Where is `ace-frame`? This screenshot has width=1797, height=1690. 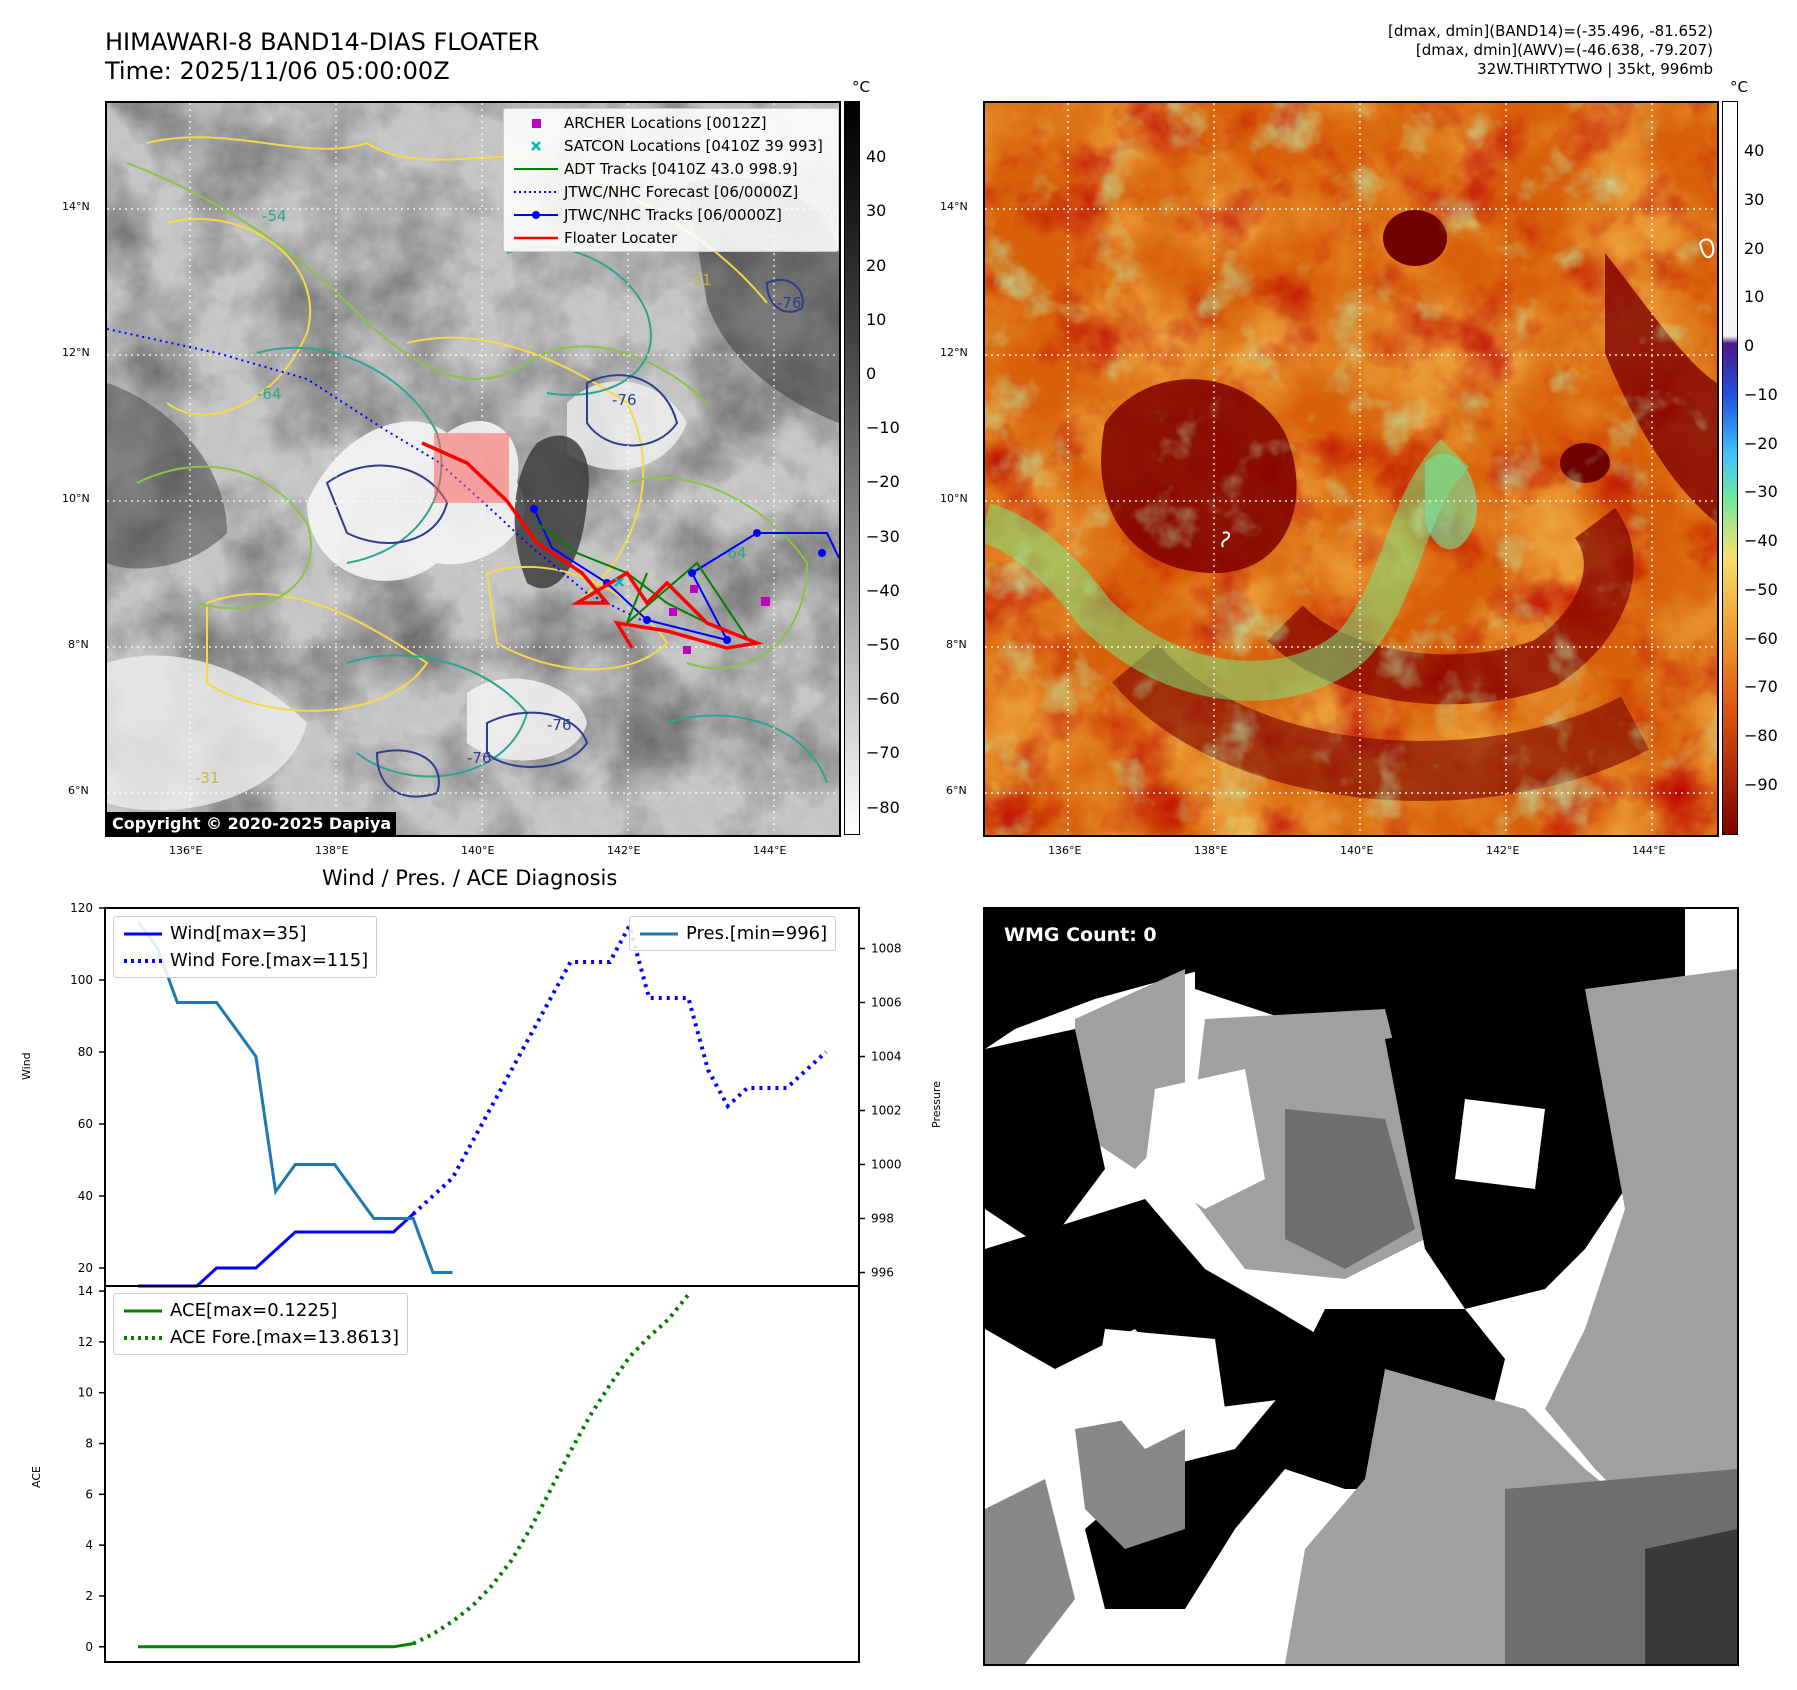
ace-frame is located at coordinates (482, 1474).